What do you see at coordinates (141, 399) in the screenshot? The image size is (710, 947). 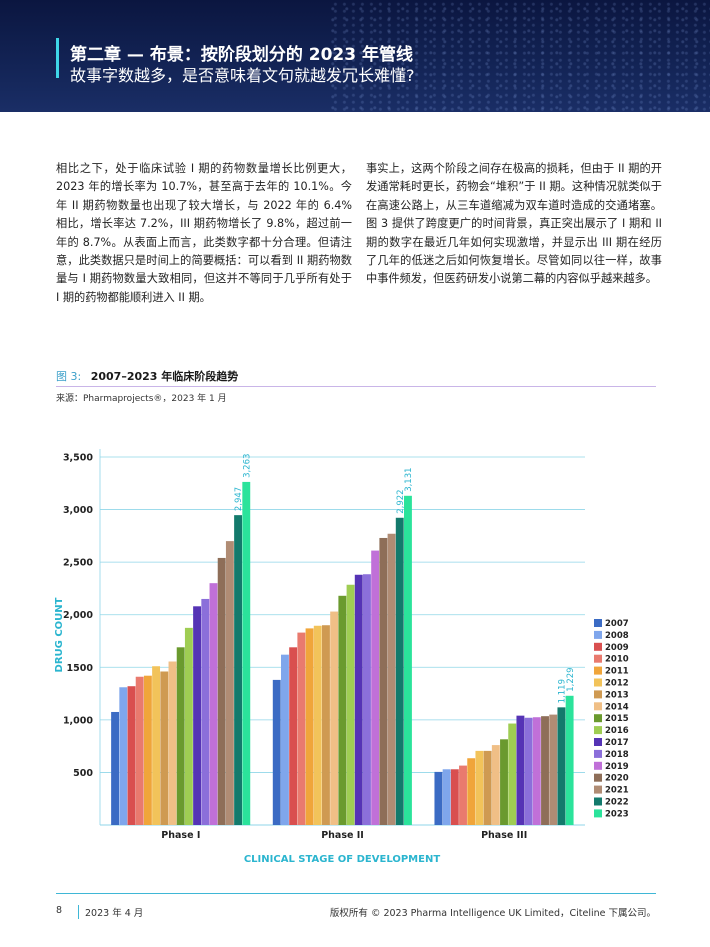 I see `figure-source: 来源：Pharmaprojects®，2023 年 1 月` at bounding box center [141, 399].